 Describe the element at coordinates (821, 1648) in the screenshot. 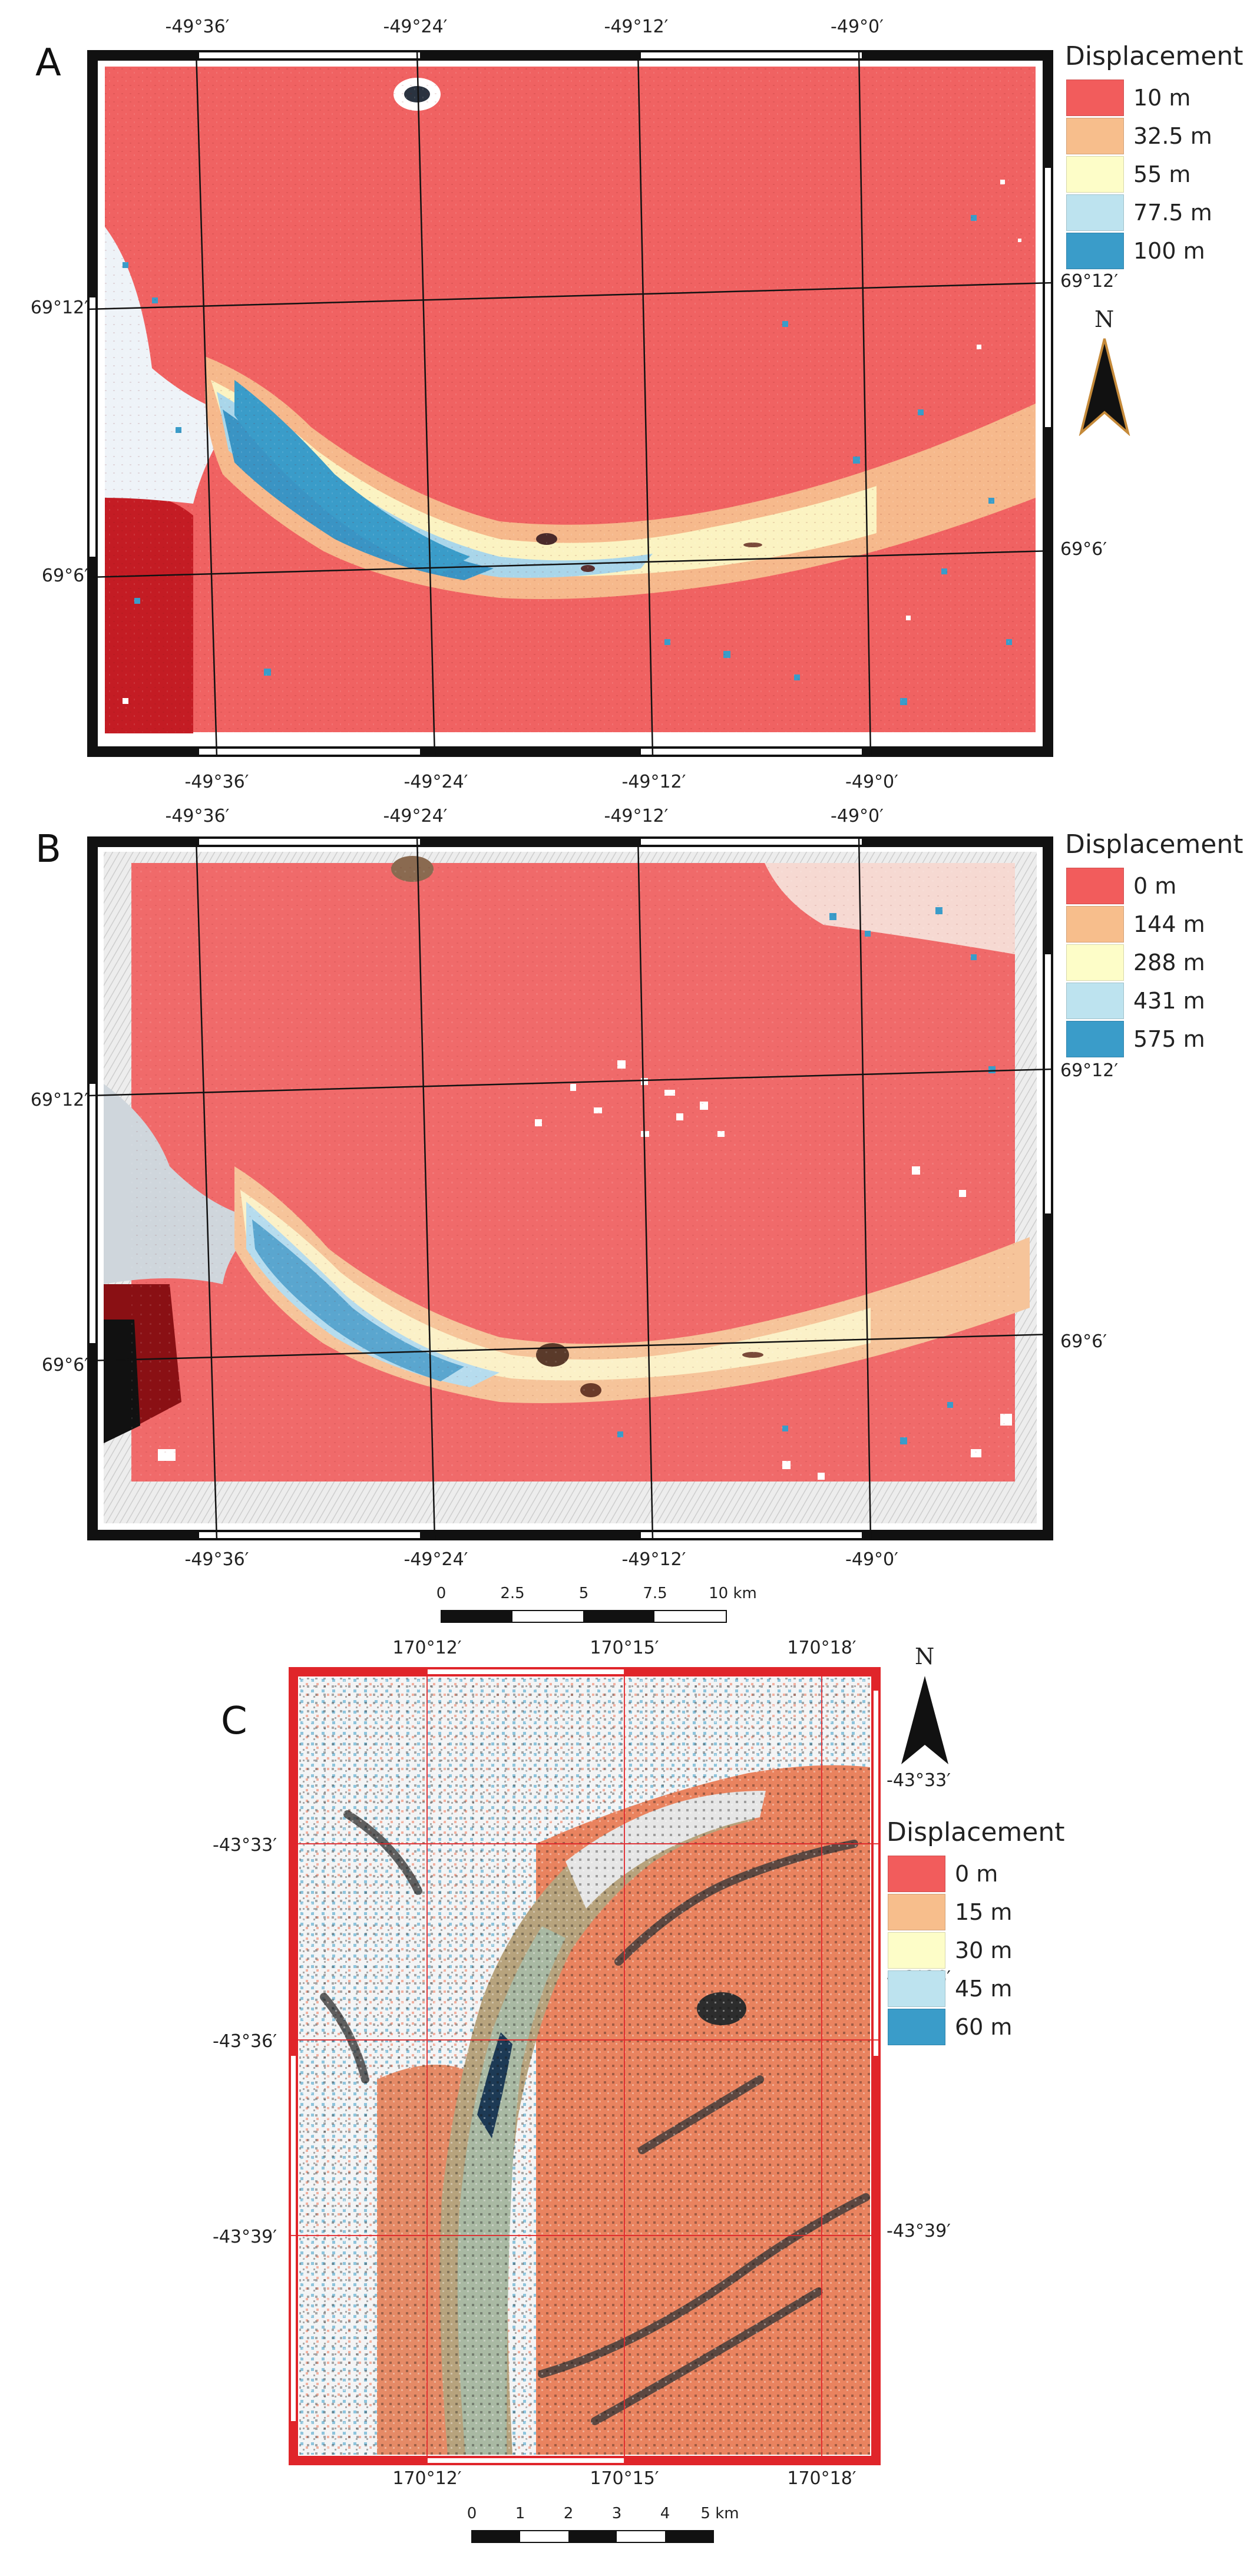

I see `lon-label-top: 170°18′` at that location.